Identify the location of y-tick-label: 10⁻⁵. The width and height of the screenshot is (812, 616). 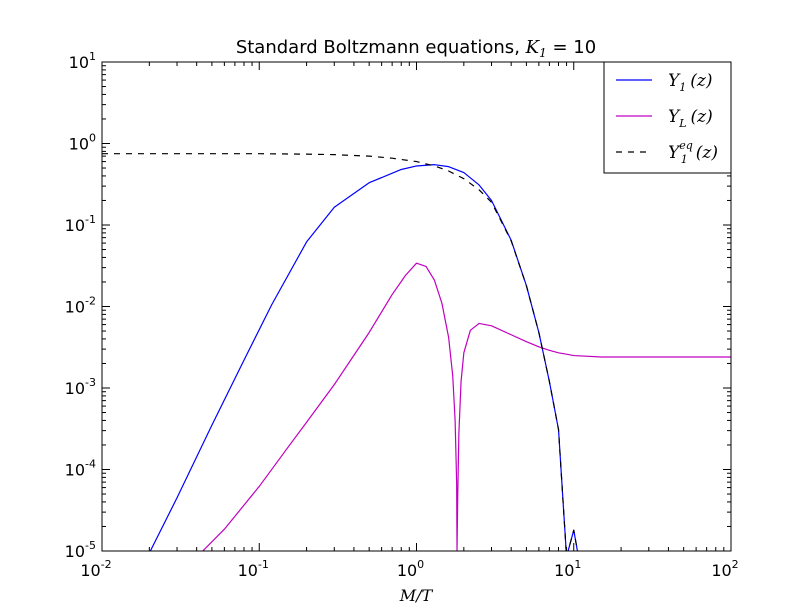
(80, 550).